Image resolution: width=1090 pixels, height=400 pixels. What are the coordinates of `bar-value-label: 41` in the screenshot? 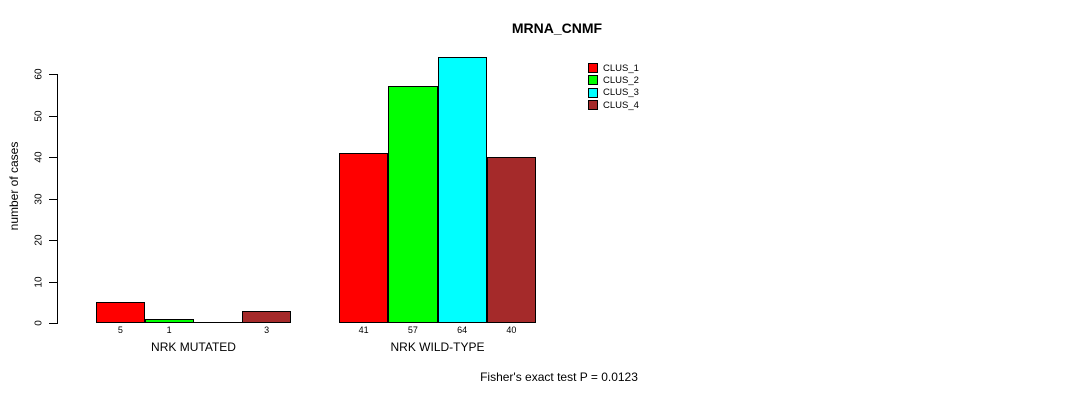 It's located at (363, 330).